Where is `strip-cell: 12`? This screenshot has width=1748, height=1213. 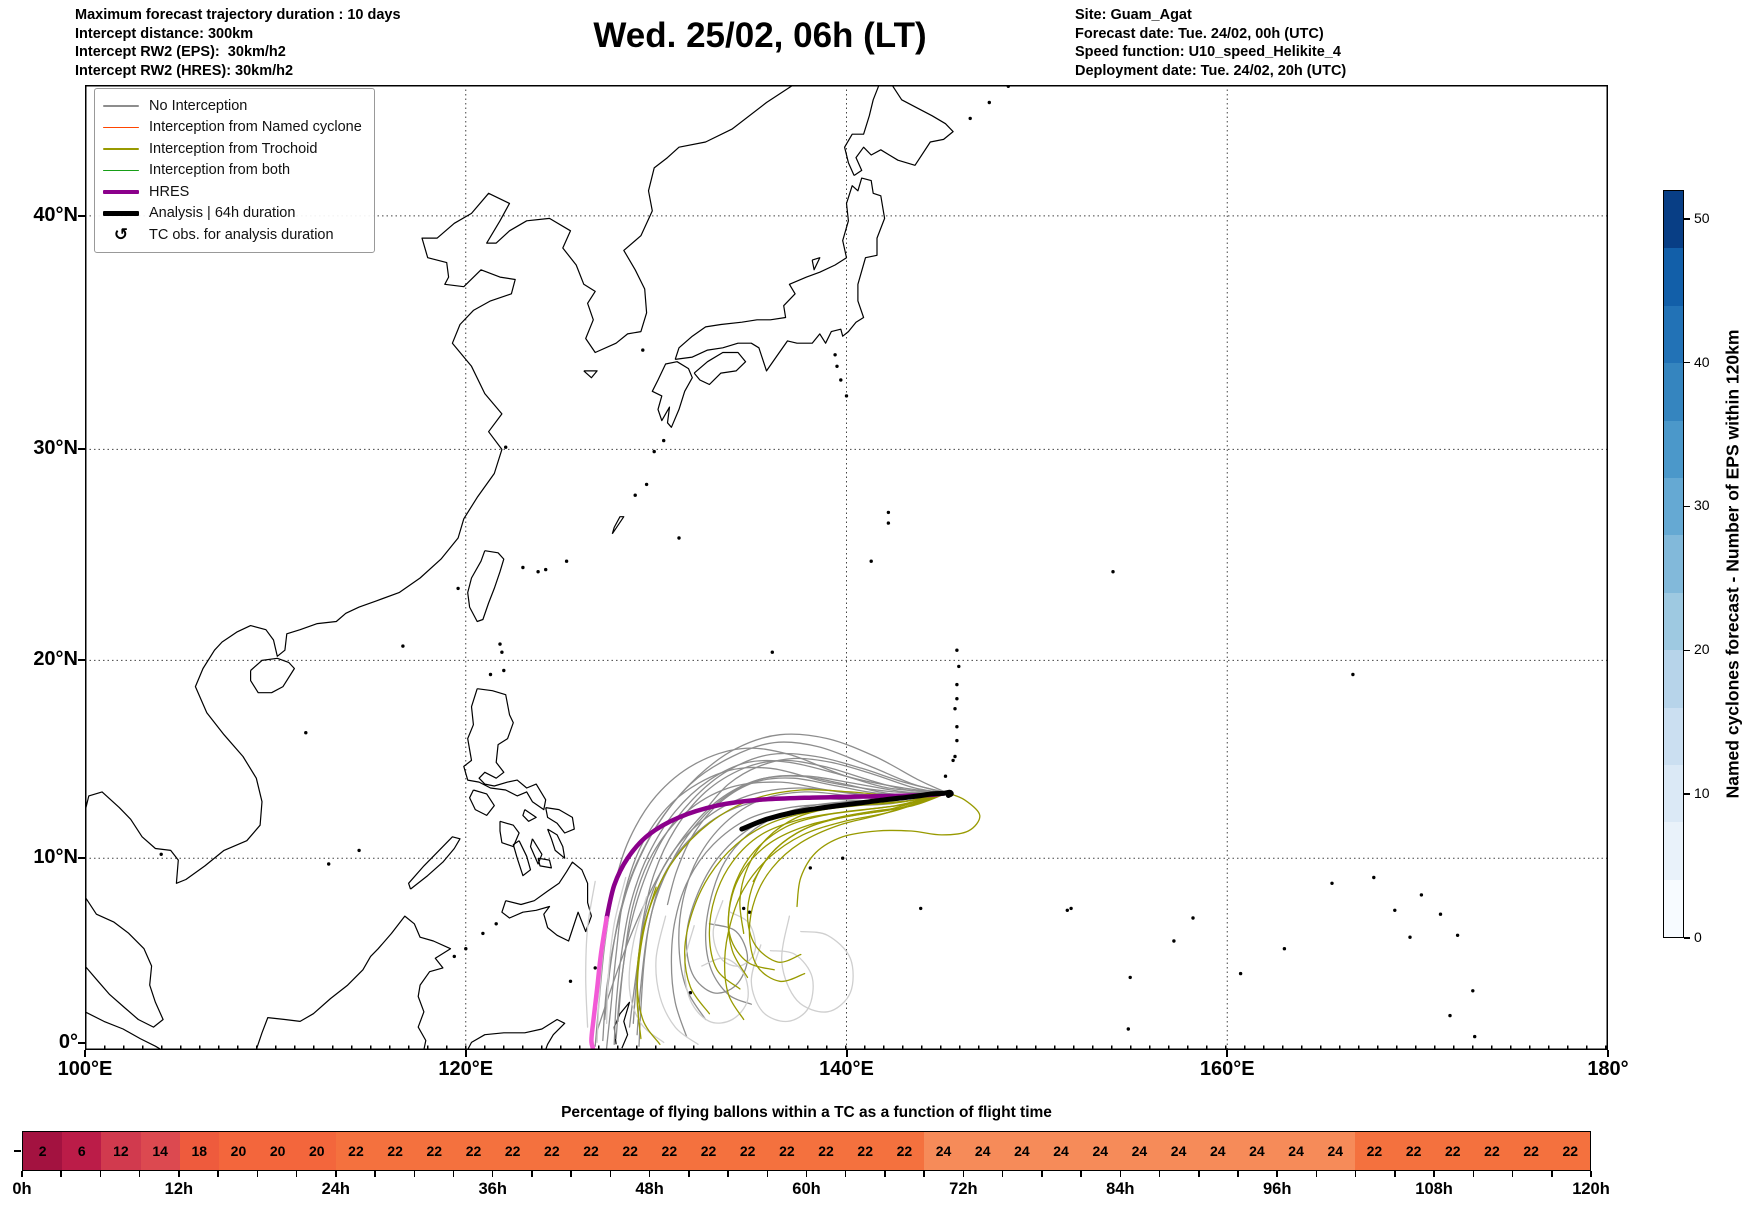 strip-cell: 12 is located at coordinates (121, 1151).